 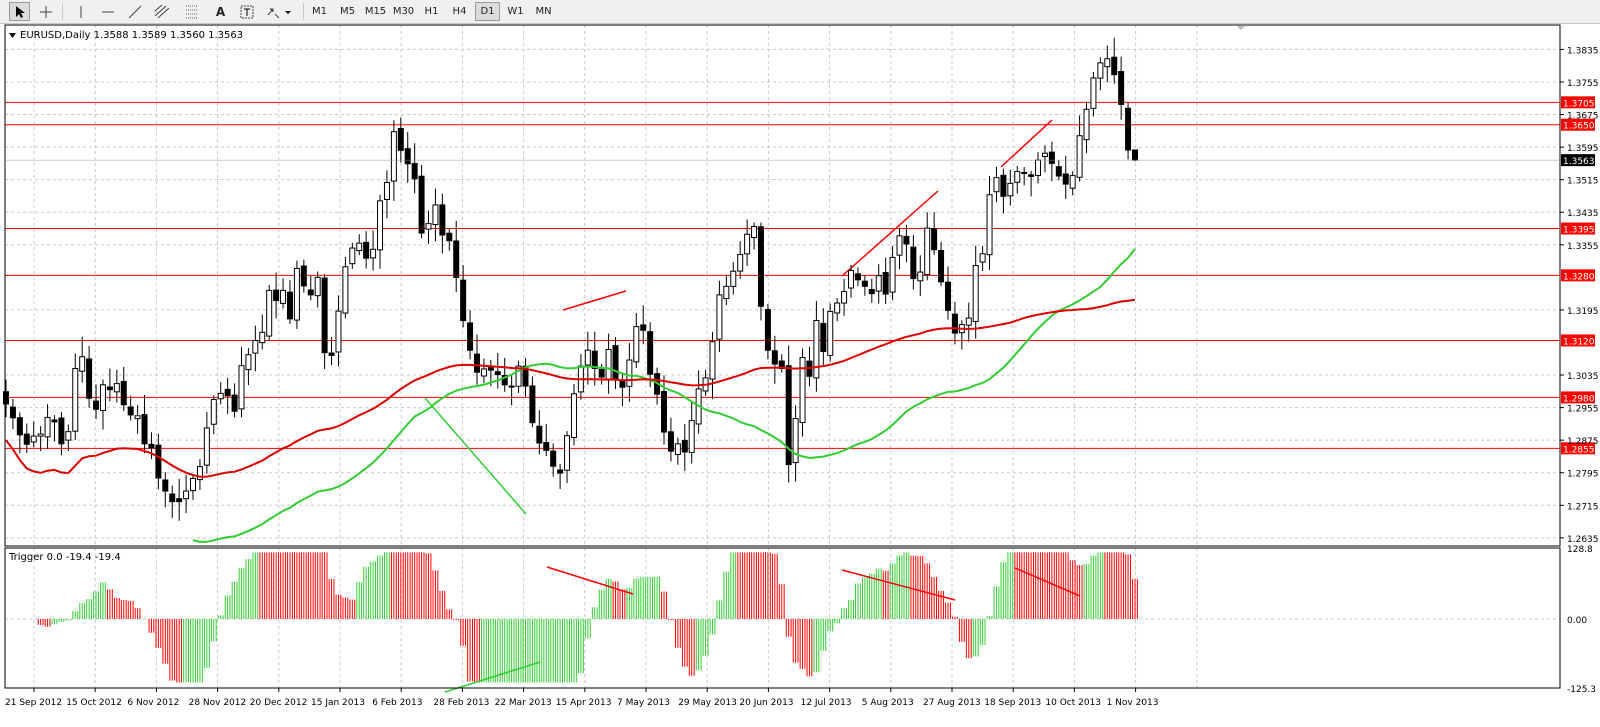 I want to click on indicator-trendlines, so click(x=762, y=629).